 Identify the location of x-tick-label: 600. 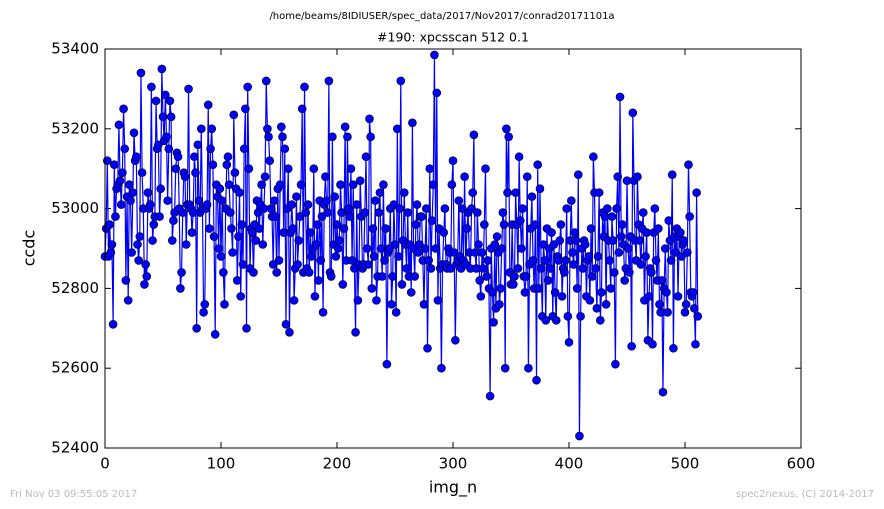
(801, 464).